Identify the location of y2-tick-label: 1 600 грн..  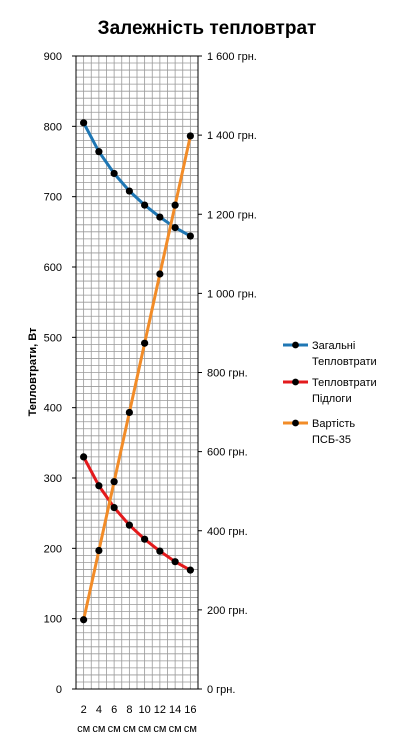
(232, 57).